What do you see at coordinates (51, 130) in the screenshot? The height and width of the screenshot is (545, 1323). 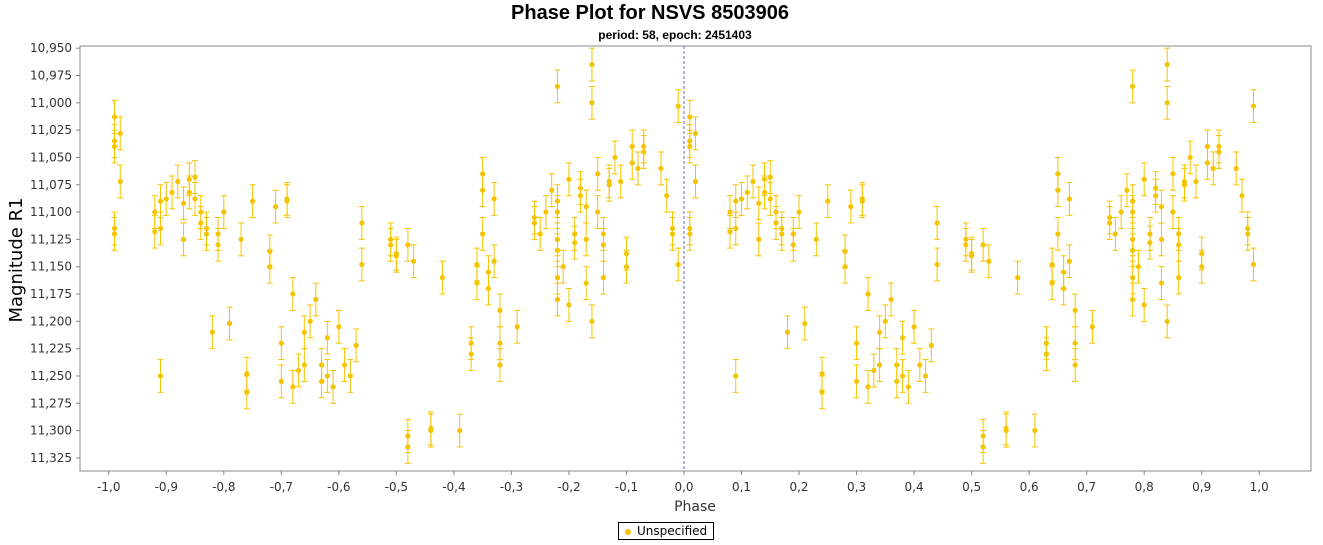 I see `y-tick-label: 11,025` at bounding box center [51, 130].